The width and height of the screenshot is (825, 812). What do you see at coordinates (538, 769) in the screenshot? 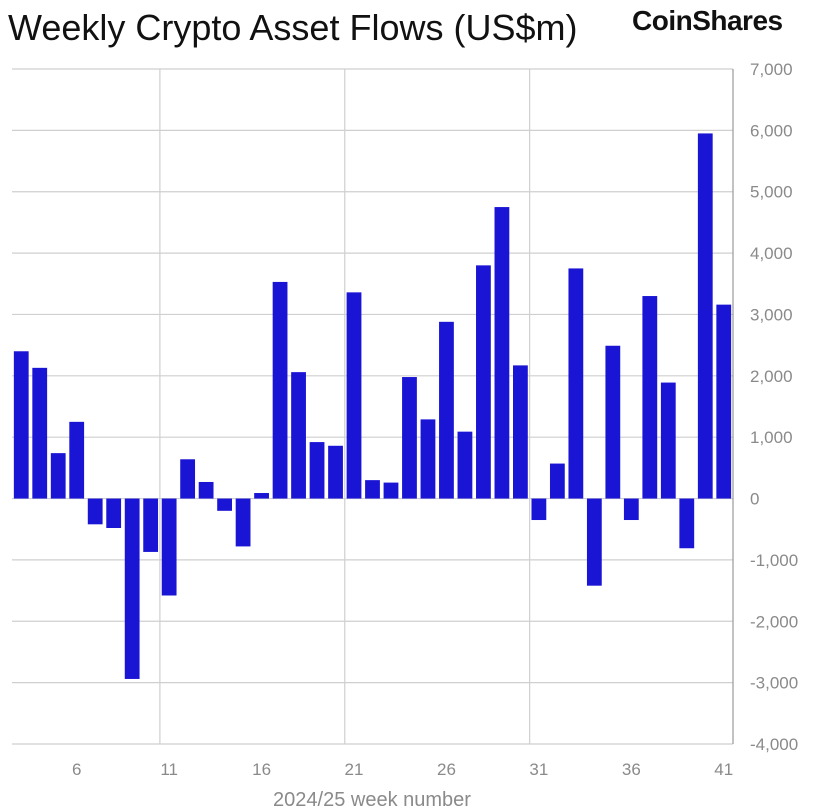
I see `x-tick-label: 31` at bounding box center [538, 769].